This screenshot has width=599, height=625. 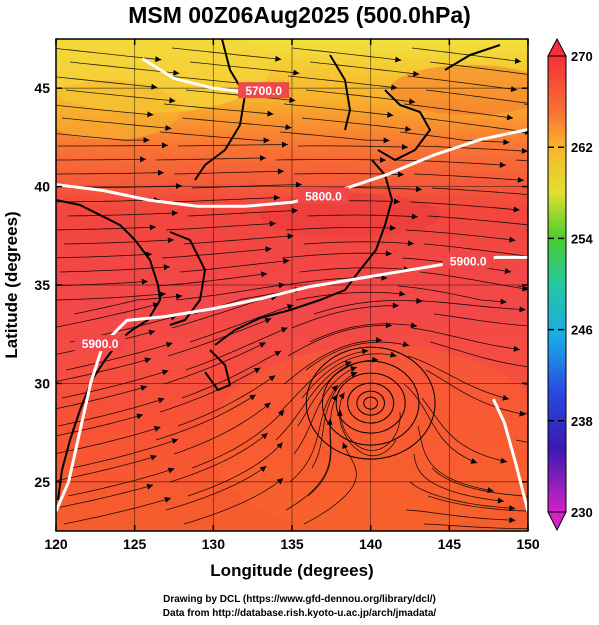 I want to click on y-tick-label: 25, so click(x=42, y=482).